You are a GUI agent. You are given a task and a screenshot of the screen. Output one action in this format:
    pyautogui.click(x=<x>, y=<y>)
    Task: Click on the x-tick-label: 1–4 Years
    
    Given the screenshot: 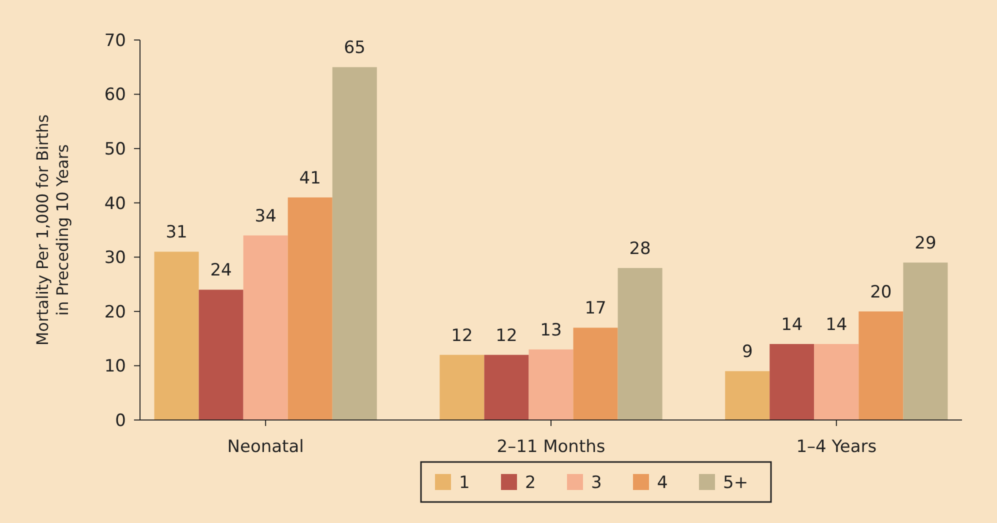 What is the action you would take?
    pyautogui.click(x=836, y=447)
    